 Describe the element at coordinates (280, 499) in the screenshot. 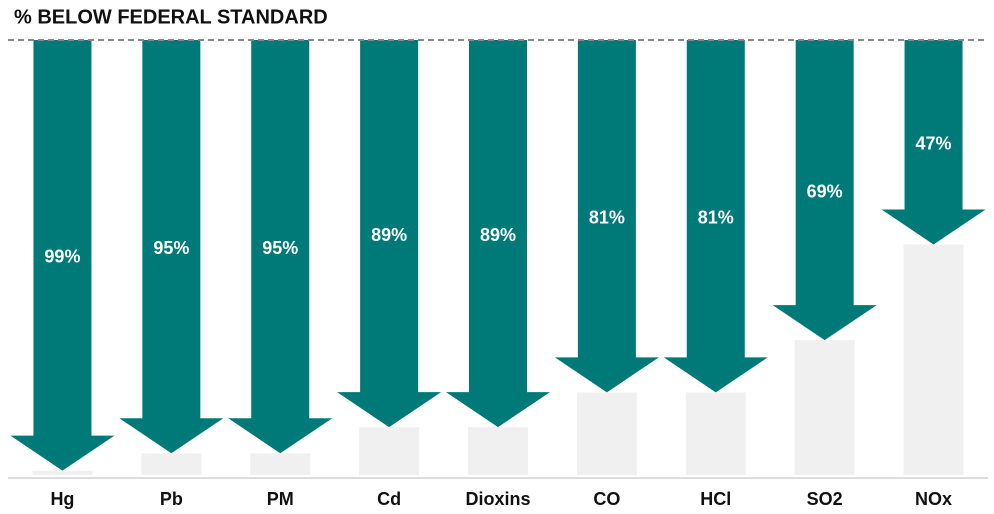

I see `x-tick-label: PM` at that location.